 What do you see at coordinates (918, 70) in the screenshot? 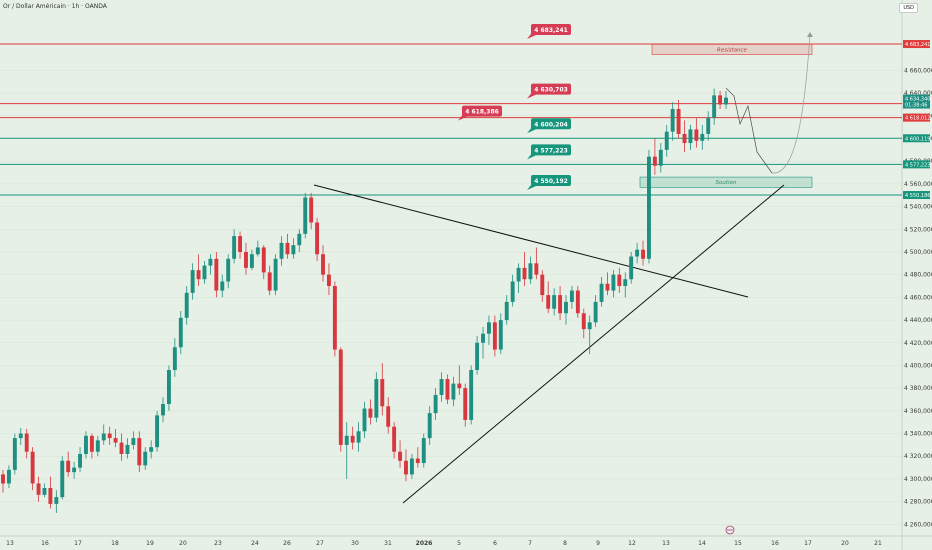
I see `y-tick-label: 4 660,000` at bounding box center [918, 70].